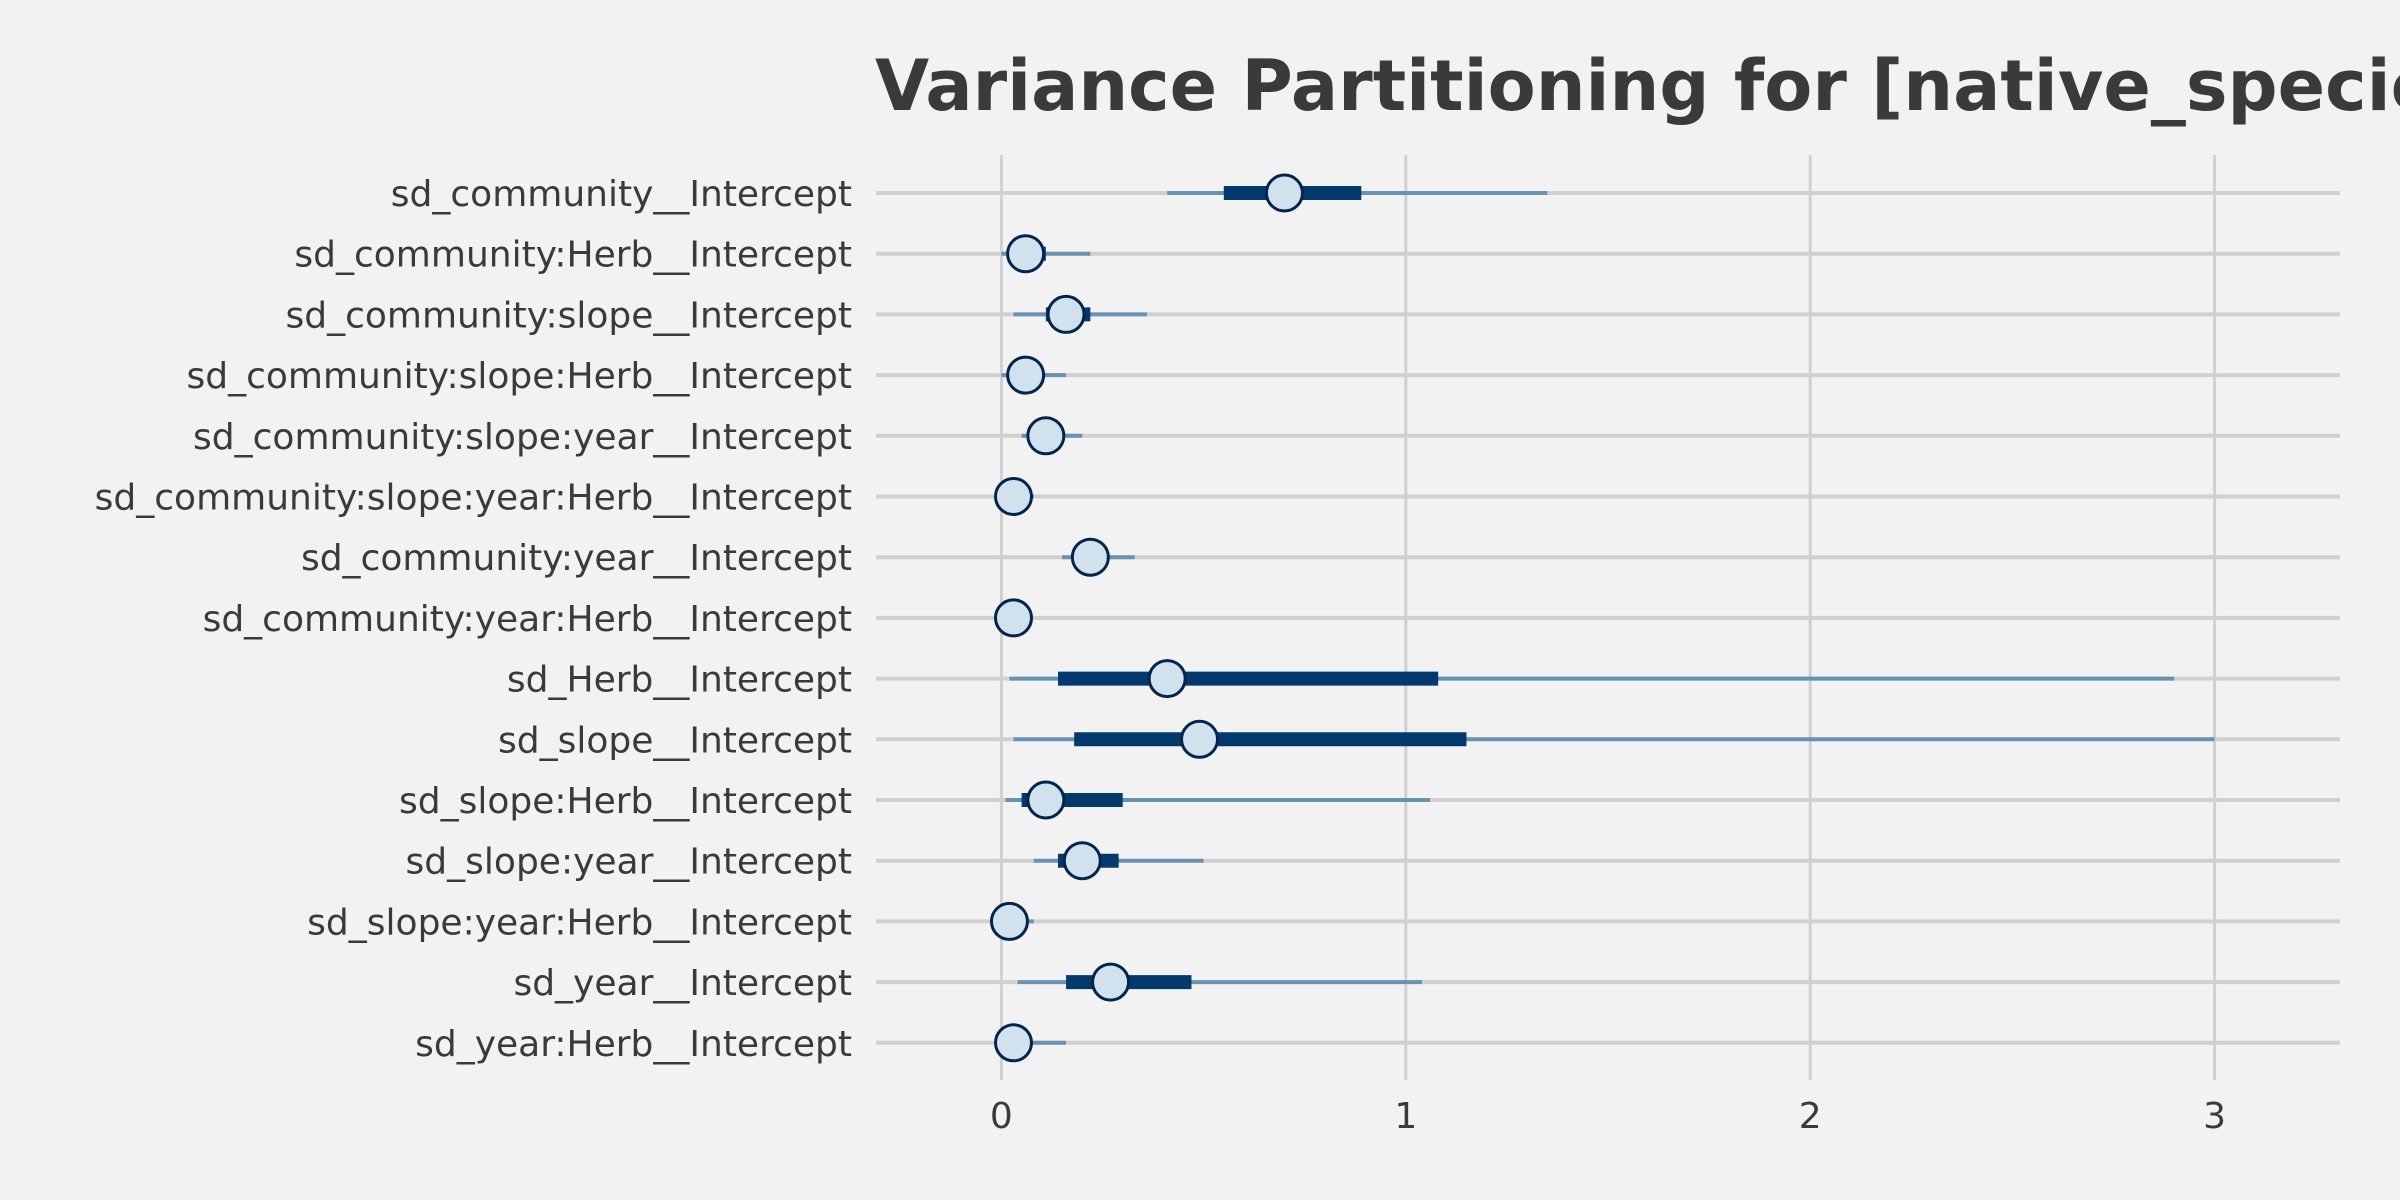 This screenshot has height=1200, width=2400. I want to click on parameter-row: sd_community:slope:year:Herb__Intercept, so click(1217, 498).